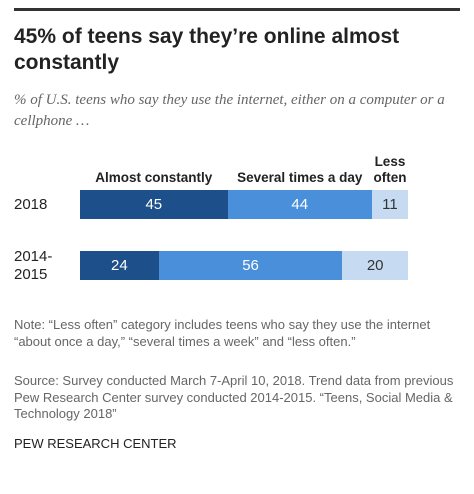  I want to click on bar-segment: 11, so click(389, 204).